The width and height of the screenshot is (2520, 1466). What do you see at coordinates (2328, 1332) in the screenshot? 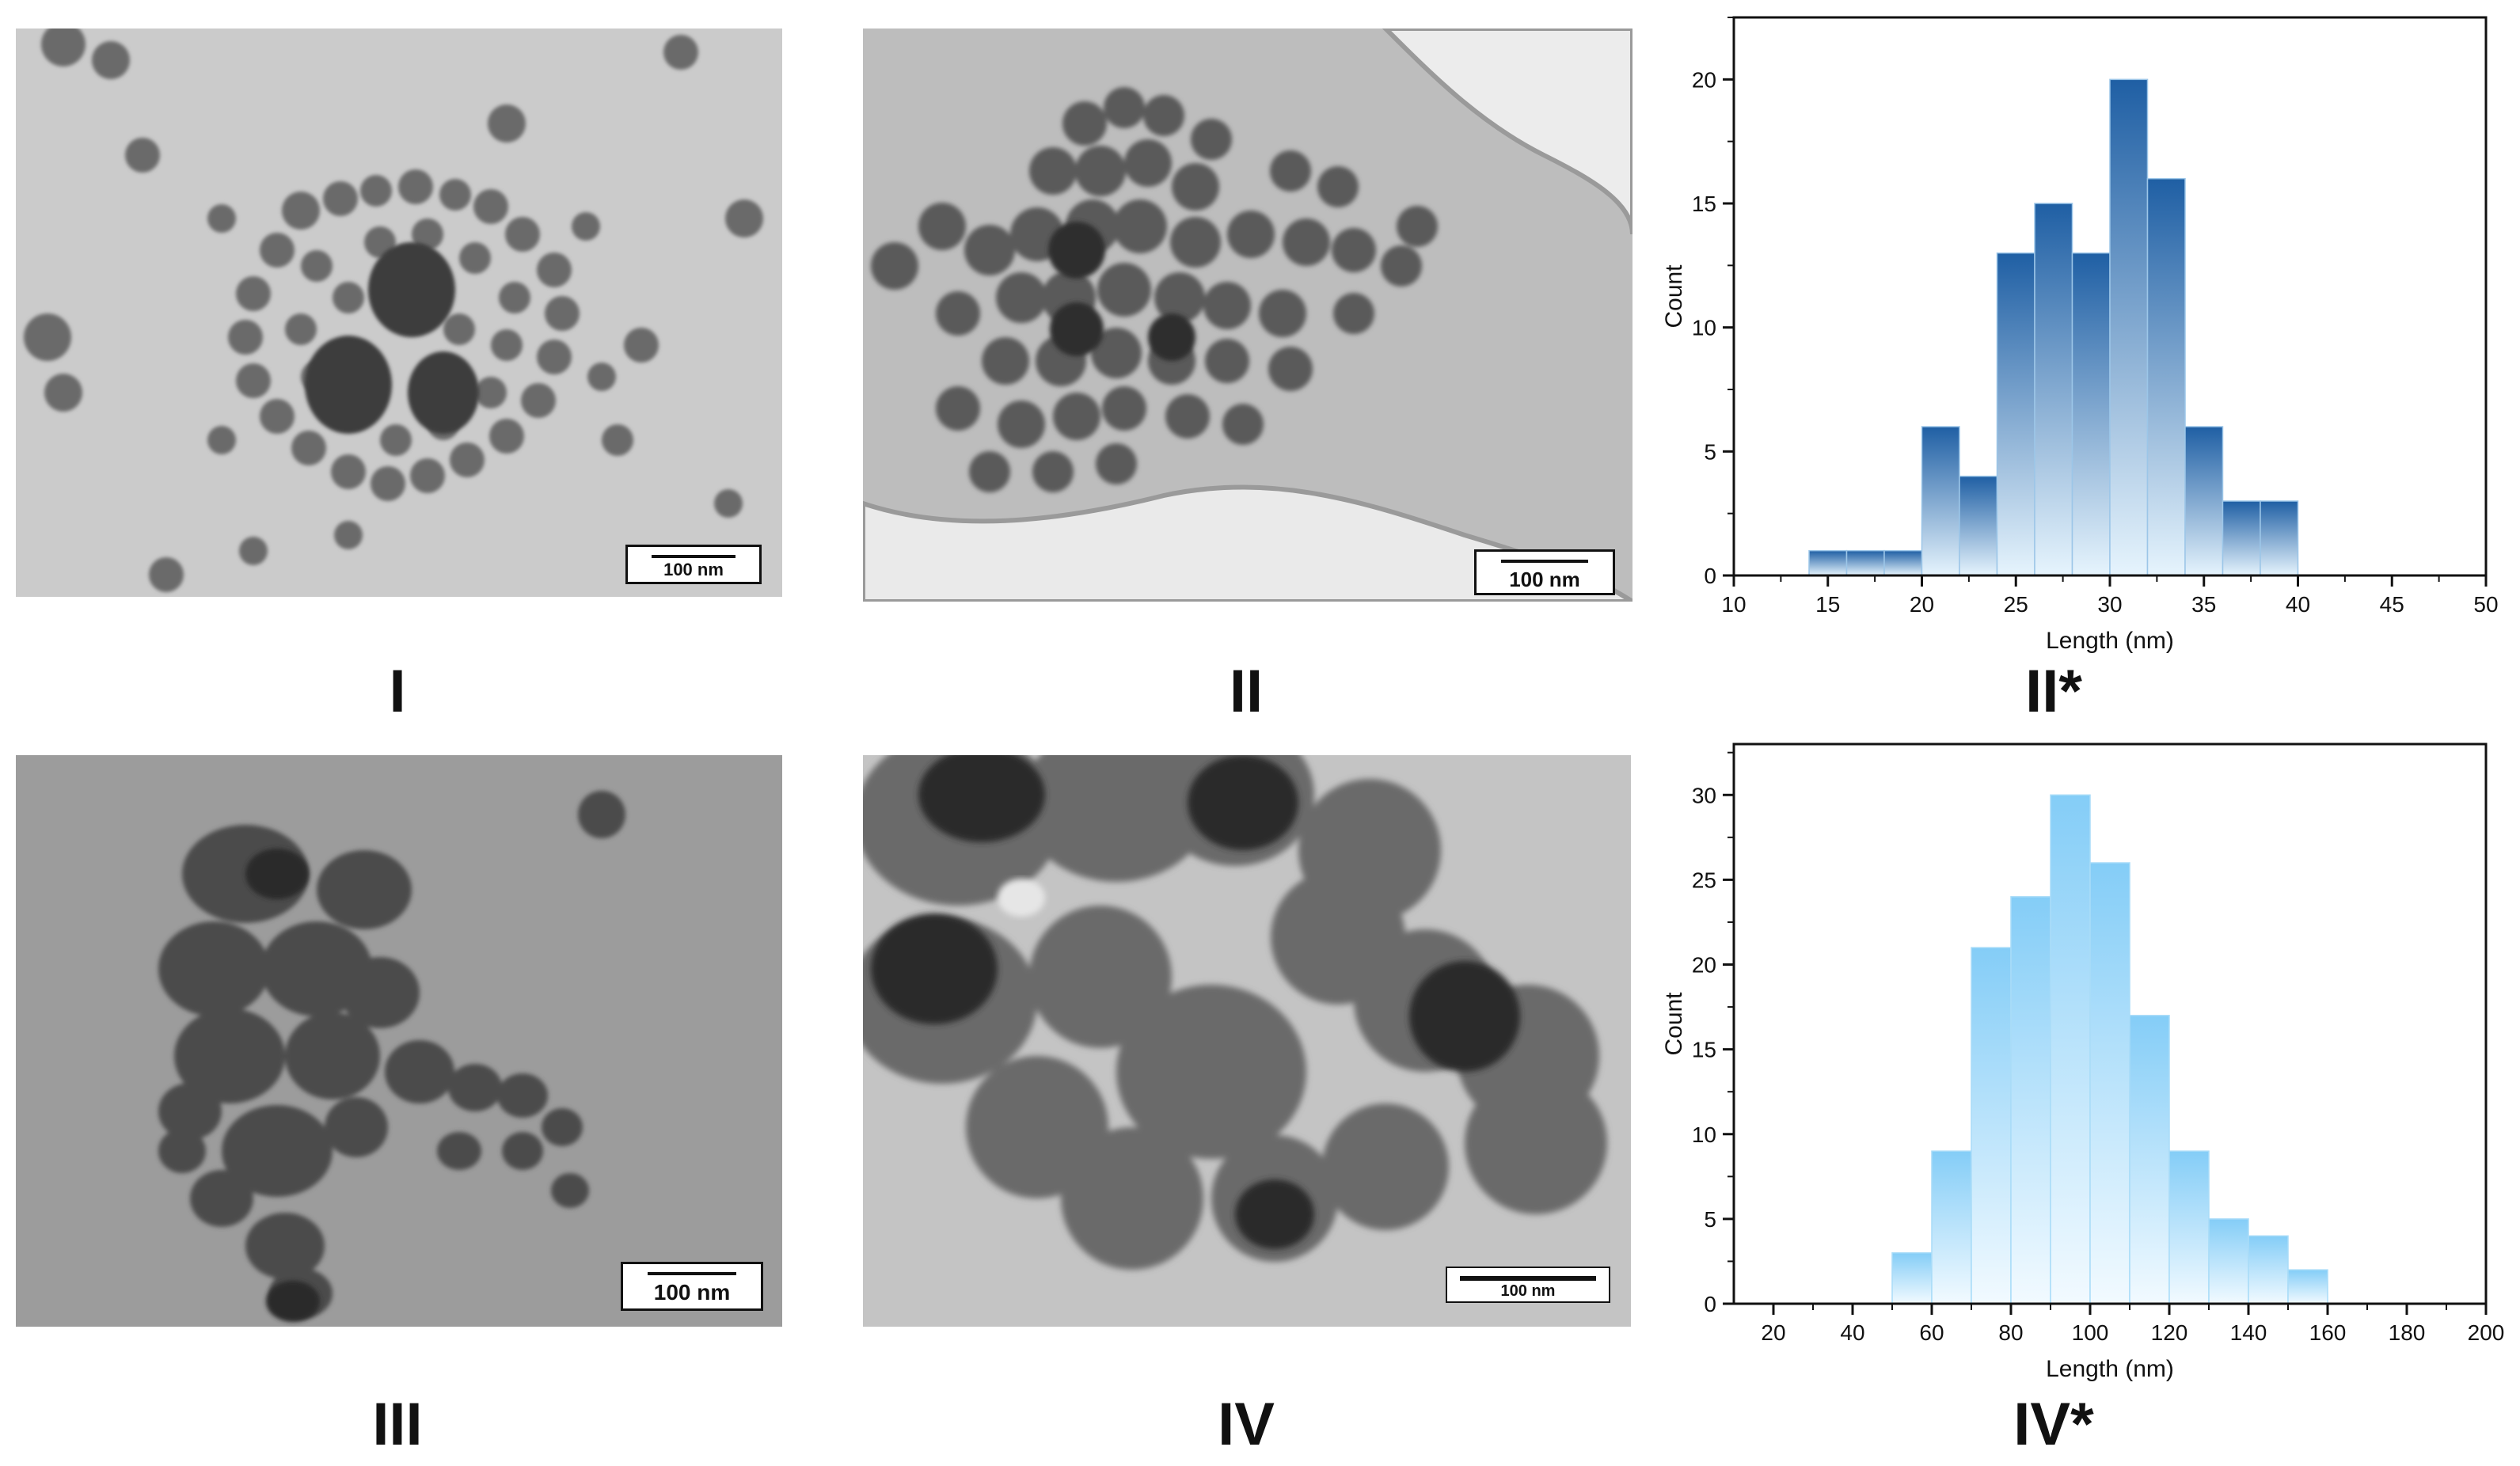
I see `x-tick-label: 160` at bounding box center [2328, 1332].